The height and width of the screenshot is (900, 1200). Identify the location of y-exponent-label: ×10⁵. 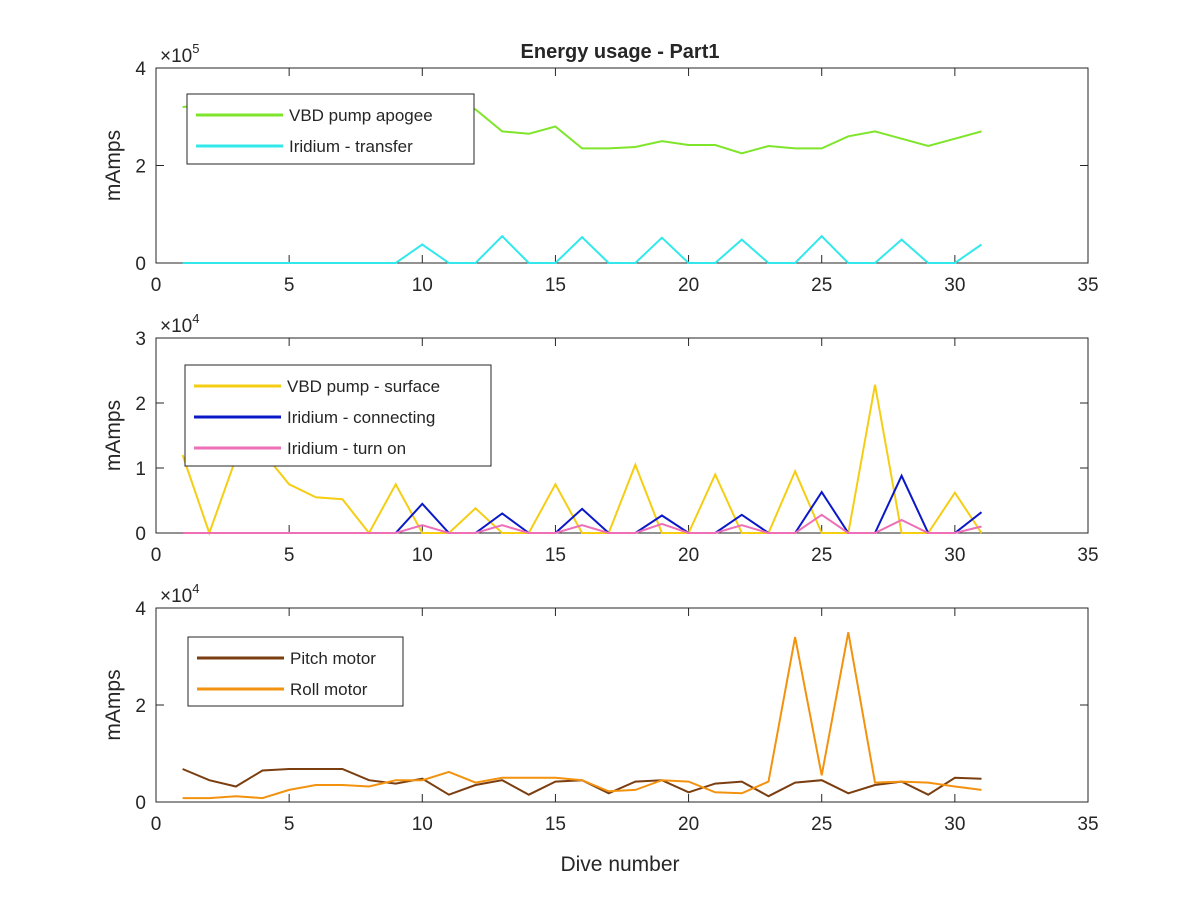
(179, 54).